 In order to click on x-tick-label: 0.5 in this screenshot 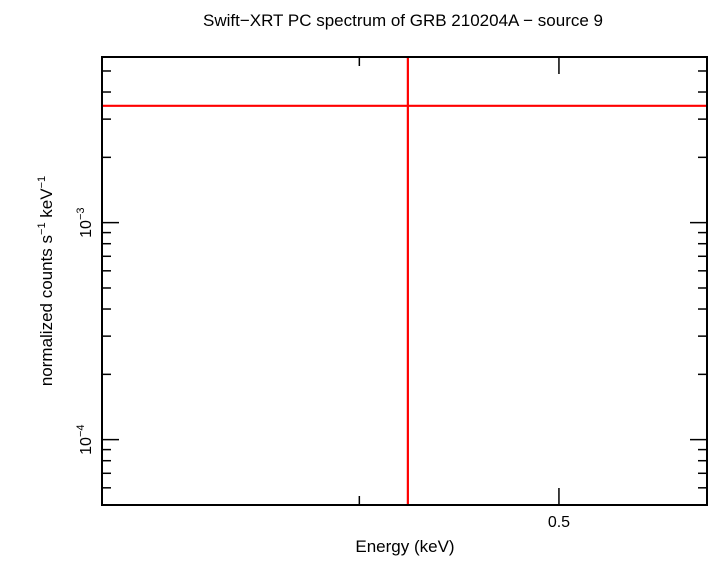, I will do `click(559, 522)`.